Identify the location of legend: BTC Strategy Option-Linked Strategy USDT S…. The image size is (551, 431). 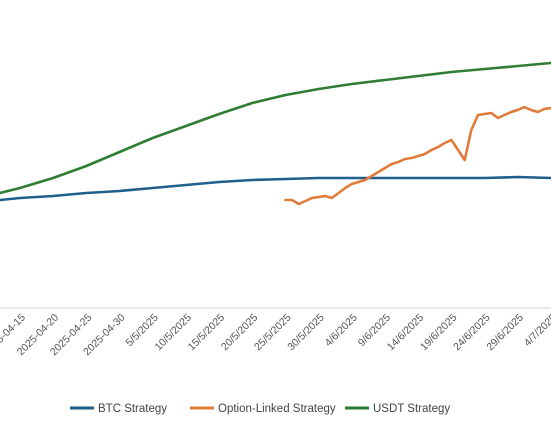
(260, 409).